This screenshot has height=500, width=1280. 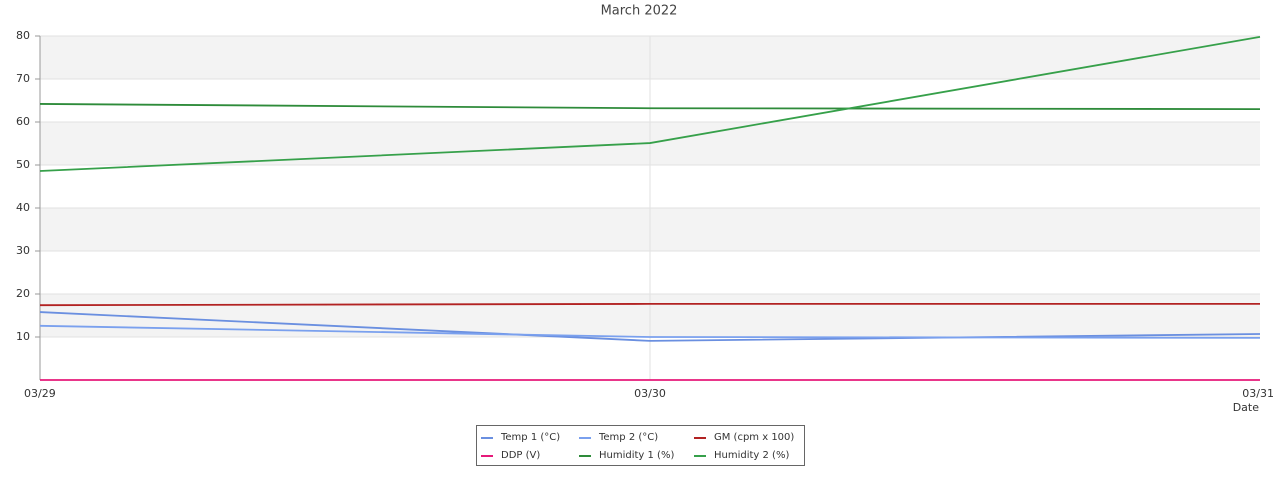 What do you see at coordinates (628, 437) in the screenshot?
I see `legend-label: Temp 2 (°C)` at bounding box center [628, 437].